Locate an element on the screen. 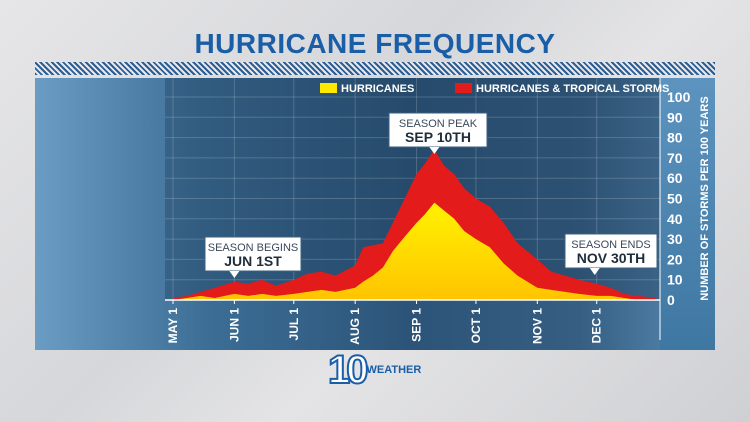  y-tick-label: 60 is located at coordinates (675, 178).